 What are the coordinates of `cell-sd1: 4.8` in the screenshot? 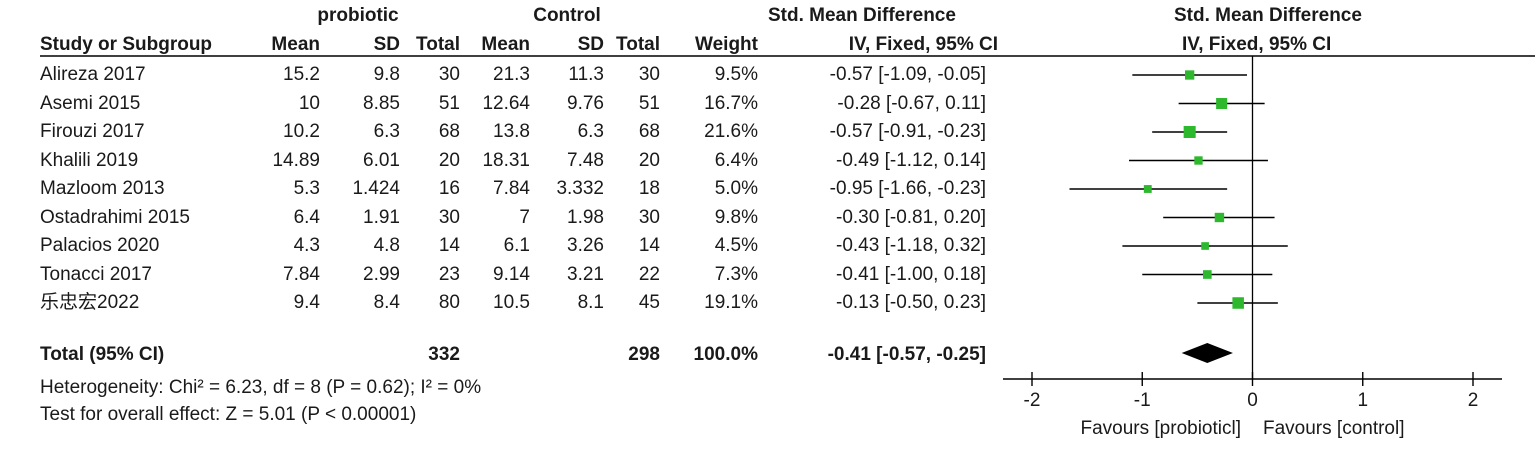 It's located at (386, 245).